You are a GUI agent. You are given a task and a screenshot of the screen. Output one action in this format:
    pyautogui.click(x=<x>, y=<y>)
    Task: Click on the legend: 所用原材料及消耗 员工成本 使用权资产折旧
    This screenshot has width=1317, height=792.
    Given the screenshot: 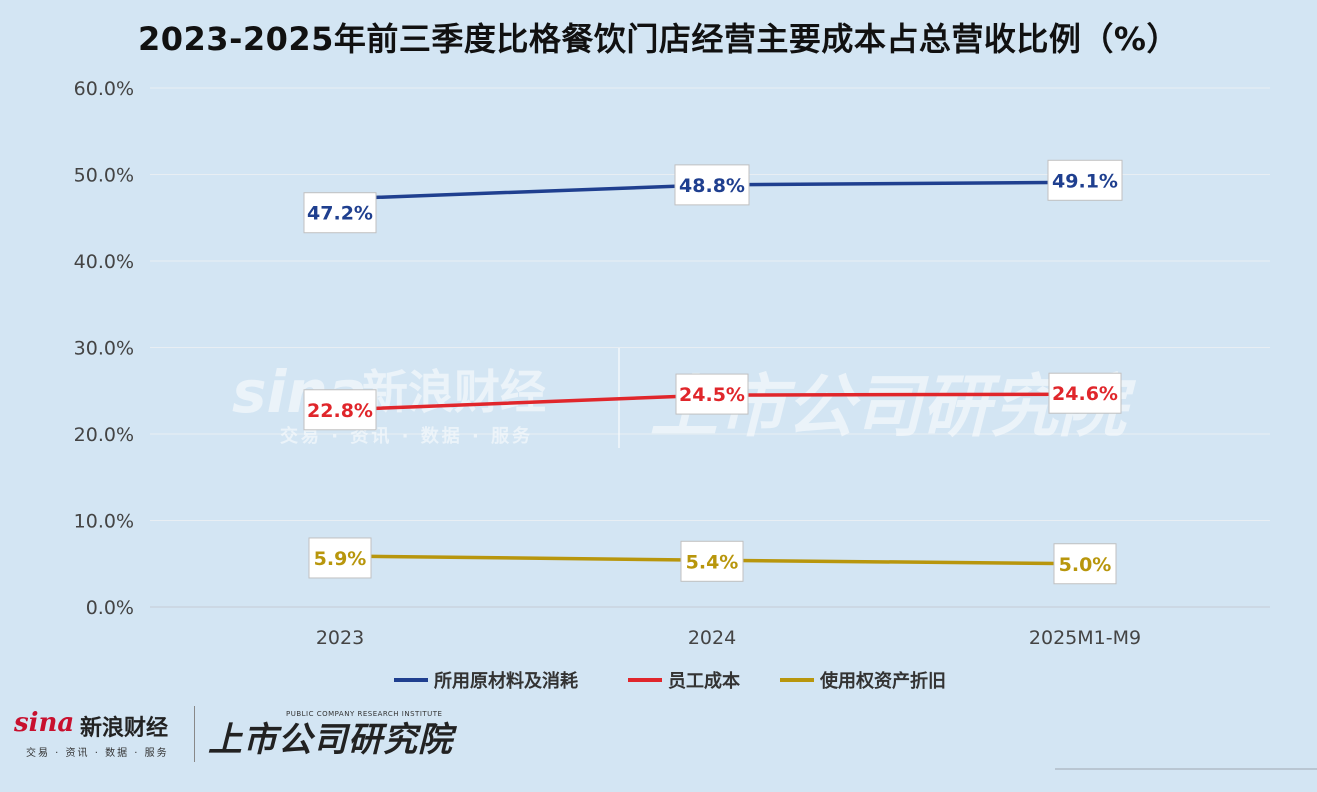 What is the action you would take?
    pyautogui.click(x=670, y=681)
    